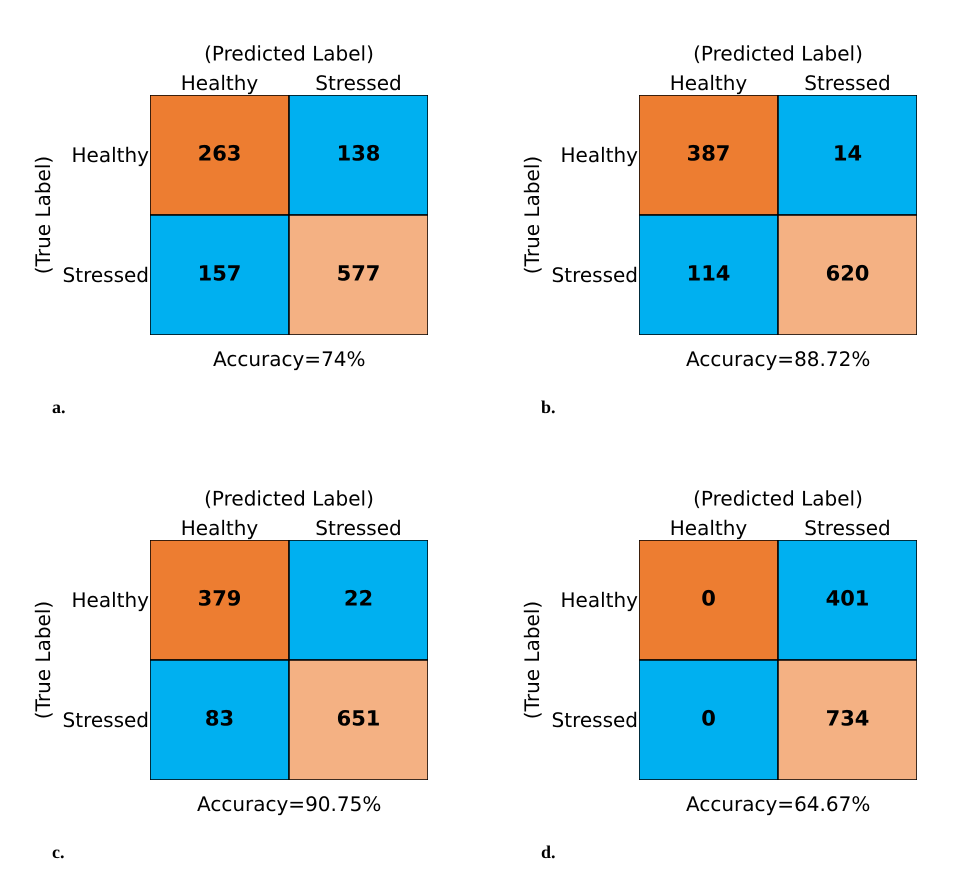 The image size is (977, 890). I want to click on text: c., so click(58, 852).